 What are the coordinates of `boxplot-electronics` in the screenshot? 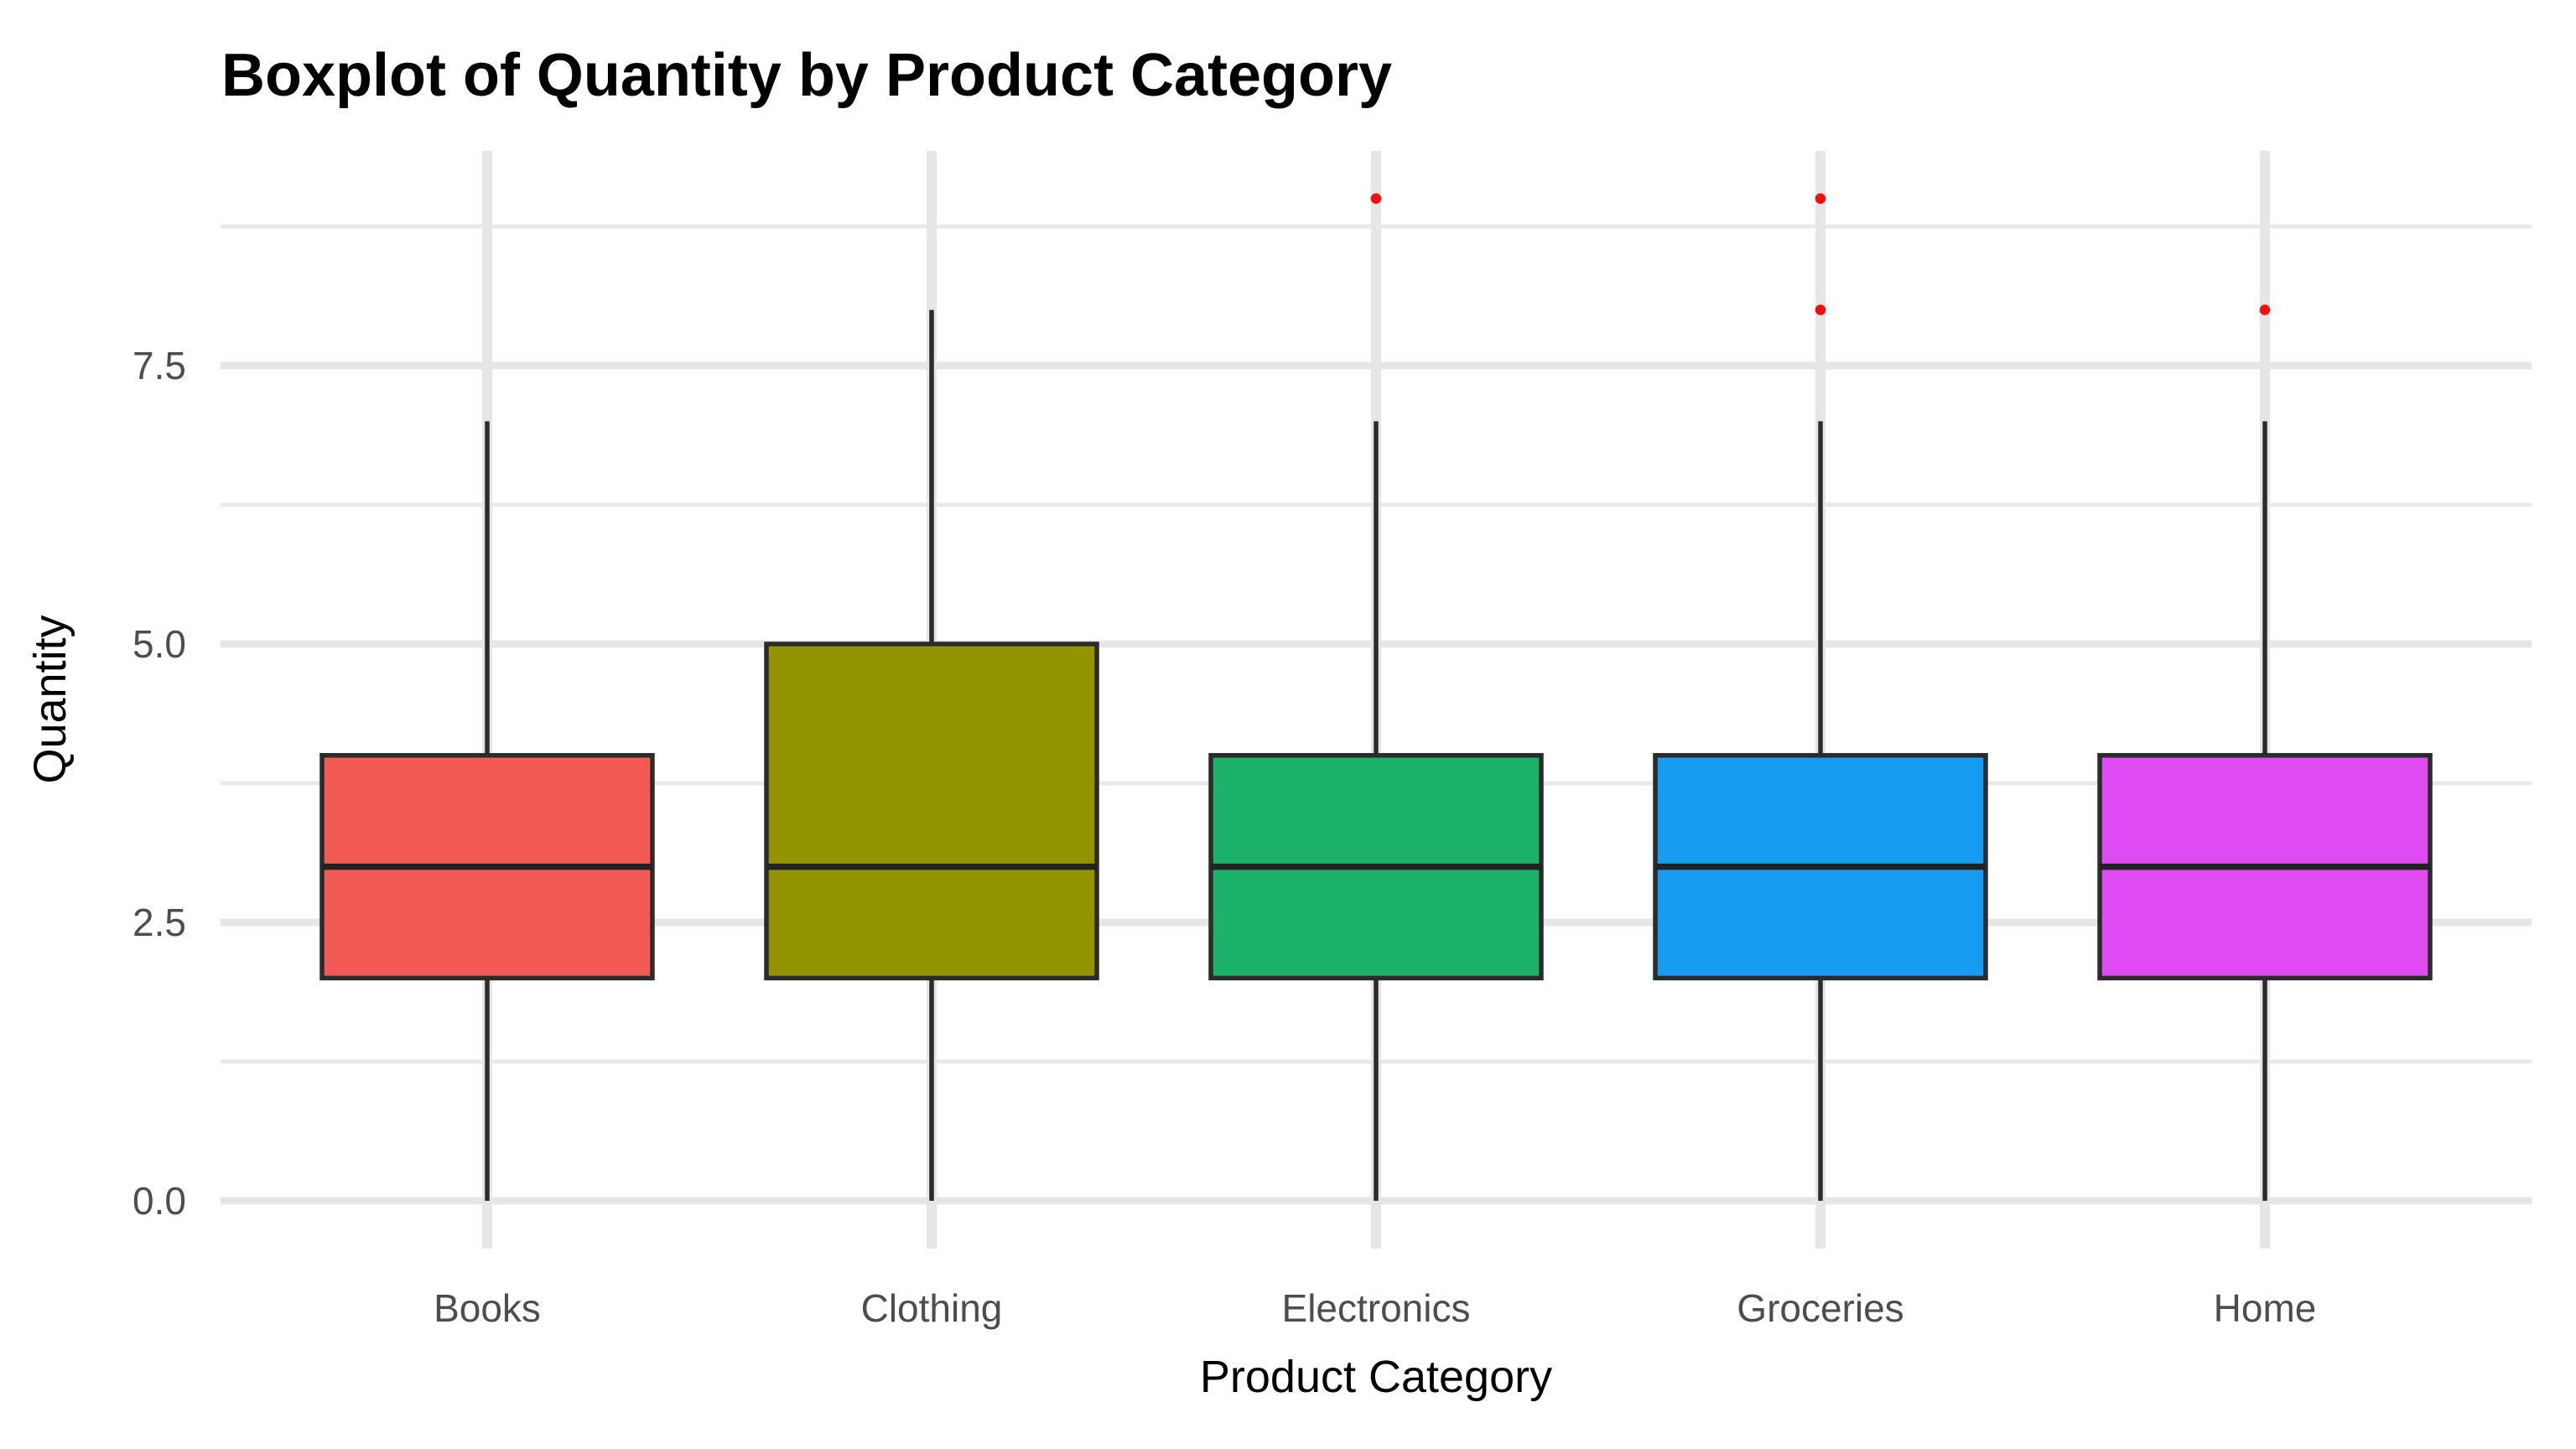 It's located at (1376, 697).